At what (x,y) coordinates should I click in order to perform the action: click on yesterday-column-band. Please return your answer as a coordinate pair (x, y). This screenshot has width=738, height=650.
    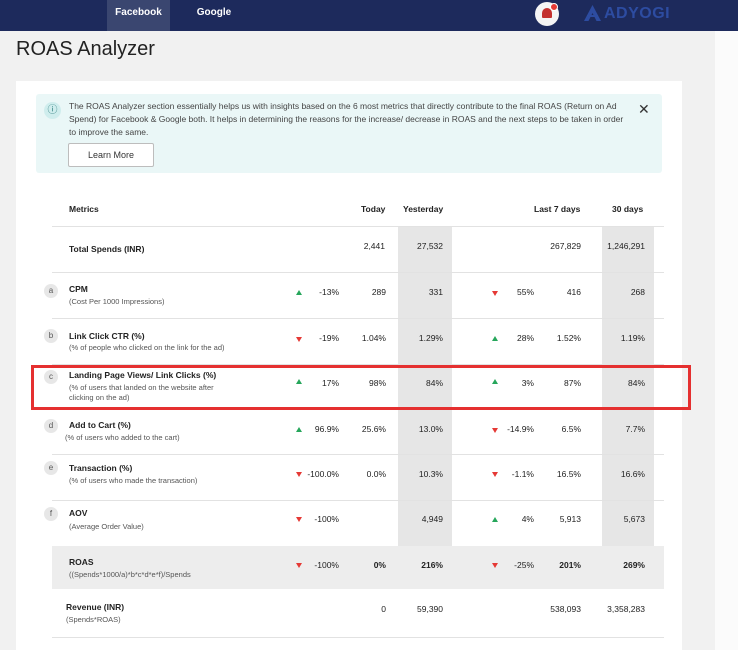
    Looking at the image, I should click on (425, 386).